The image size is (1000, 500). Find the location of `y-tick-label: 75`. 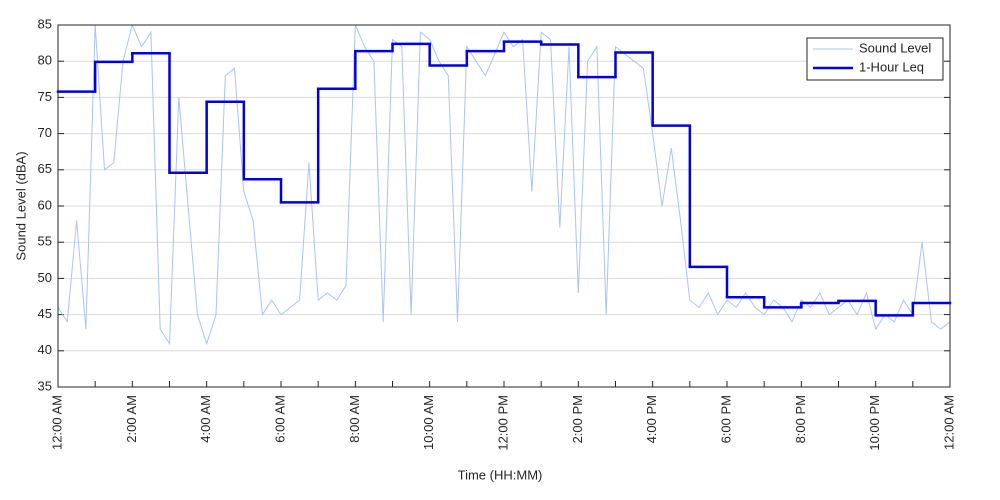

y-tick-label: 75 is located at coordinates (45, 96).